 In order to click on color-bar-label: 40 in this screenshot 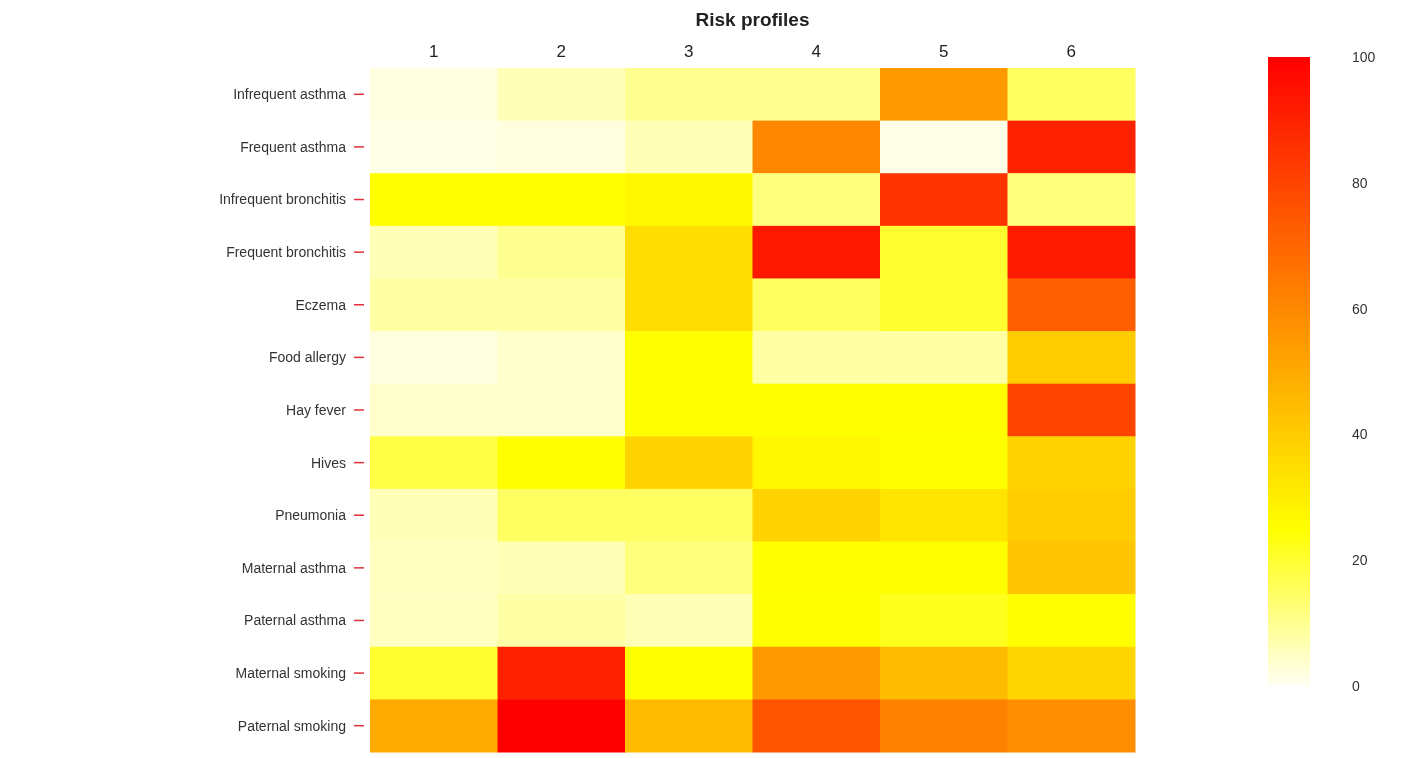, I will do `click(1360, 434)`.